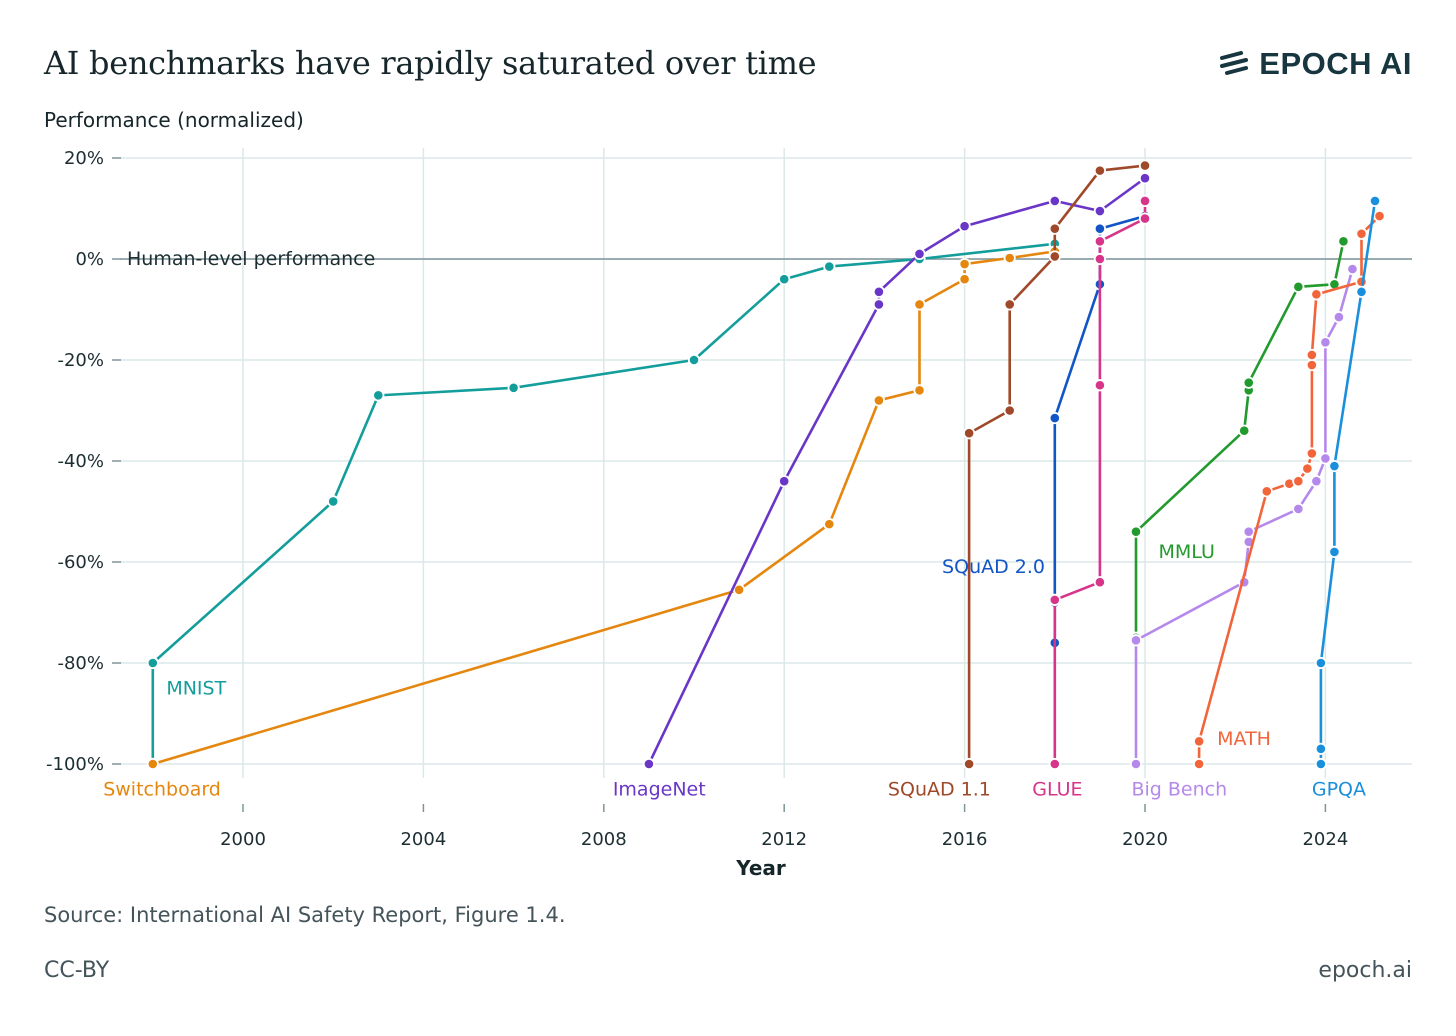 The image size is (1456, 1036). I want to click on y-tick-label: -20%, so click(80, 360).